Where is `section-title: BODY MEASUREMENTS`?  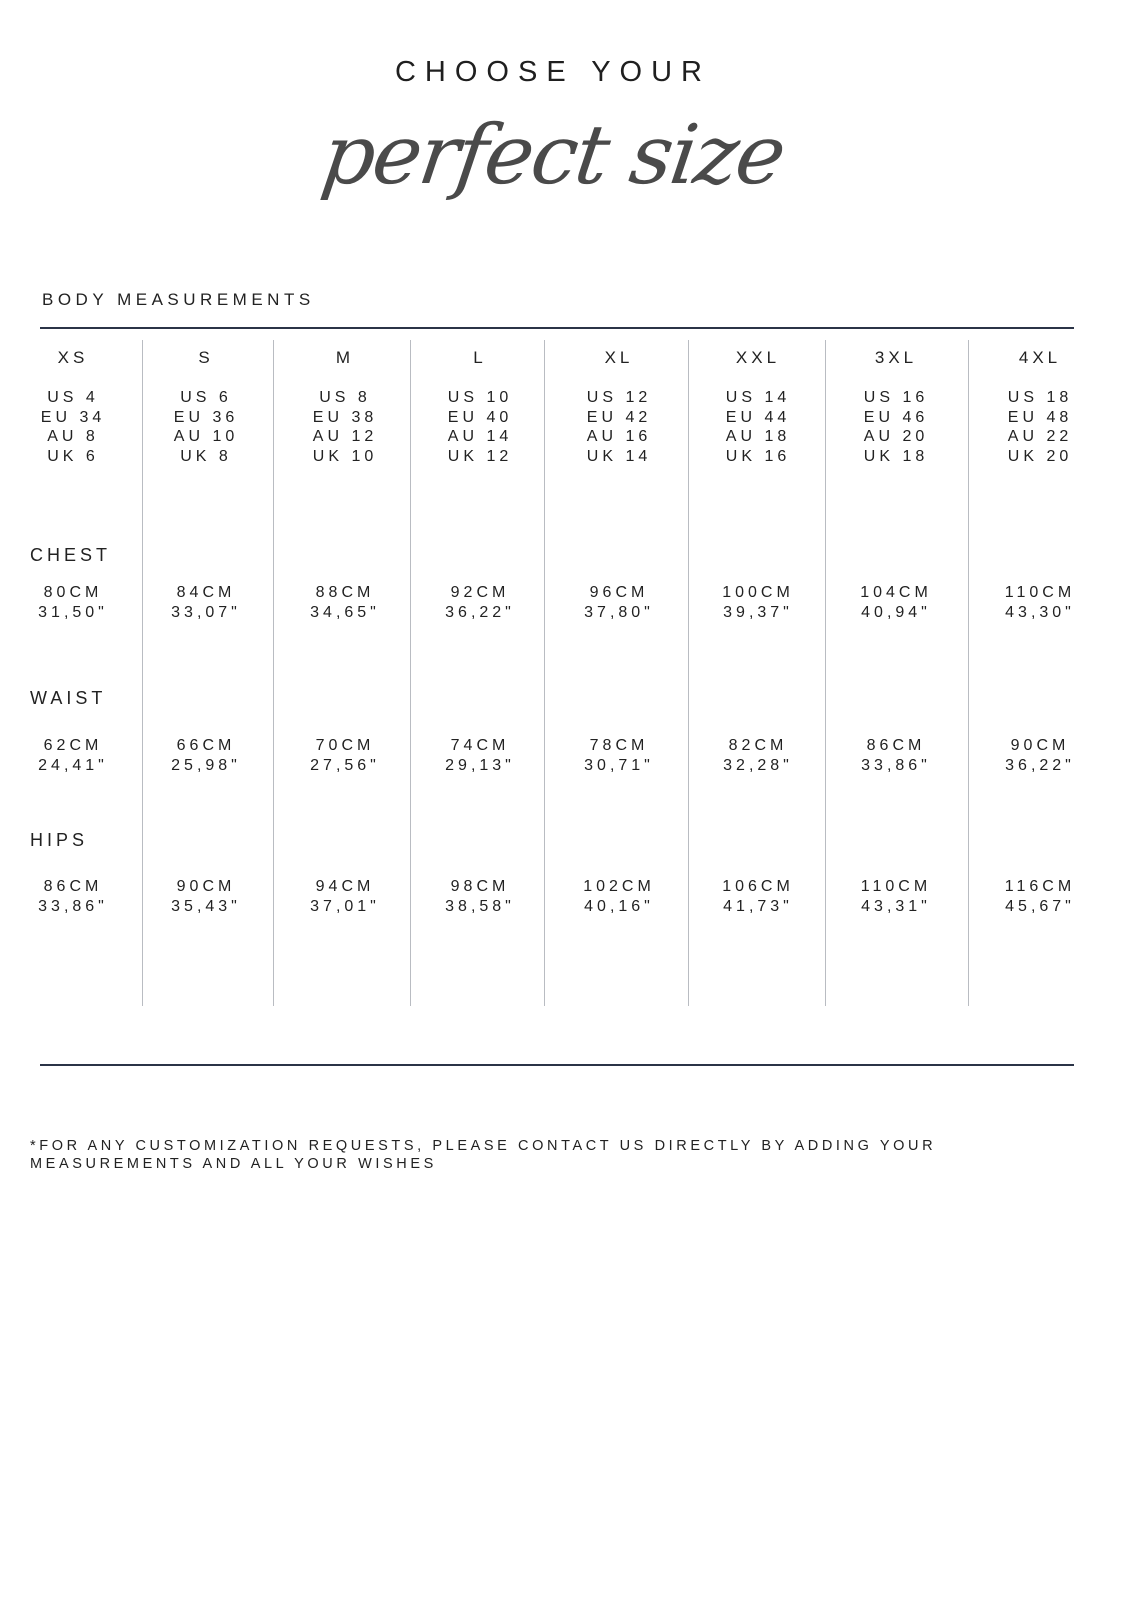 section-title: BODY MEASUREMENTS is located at coordinates (178, 299).